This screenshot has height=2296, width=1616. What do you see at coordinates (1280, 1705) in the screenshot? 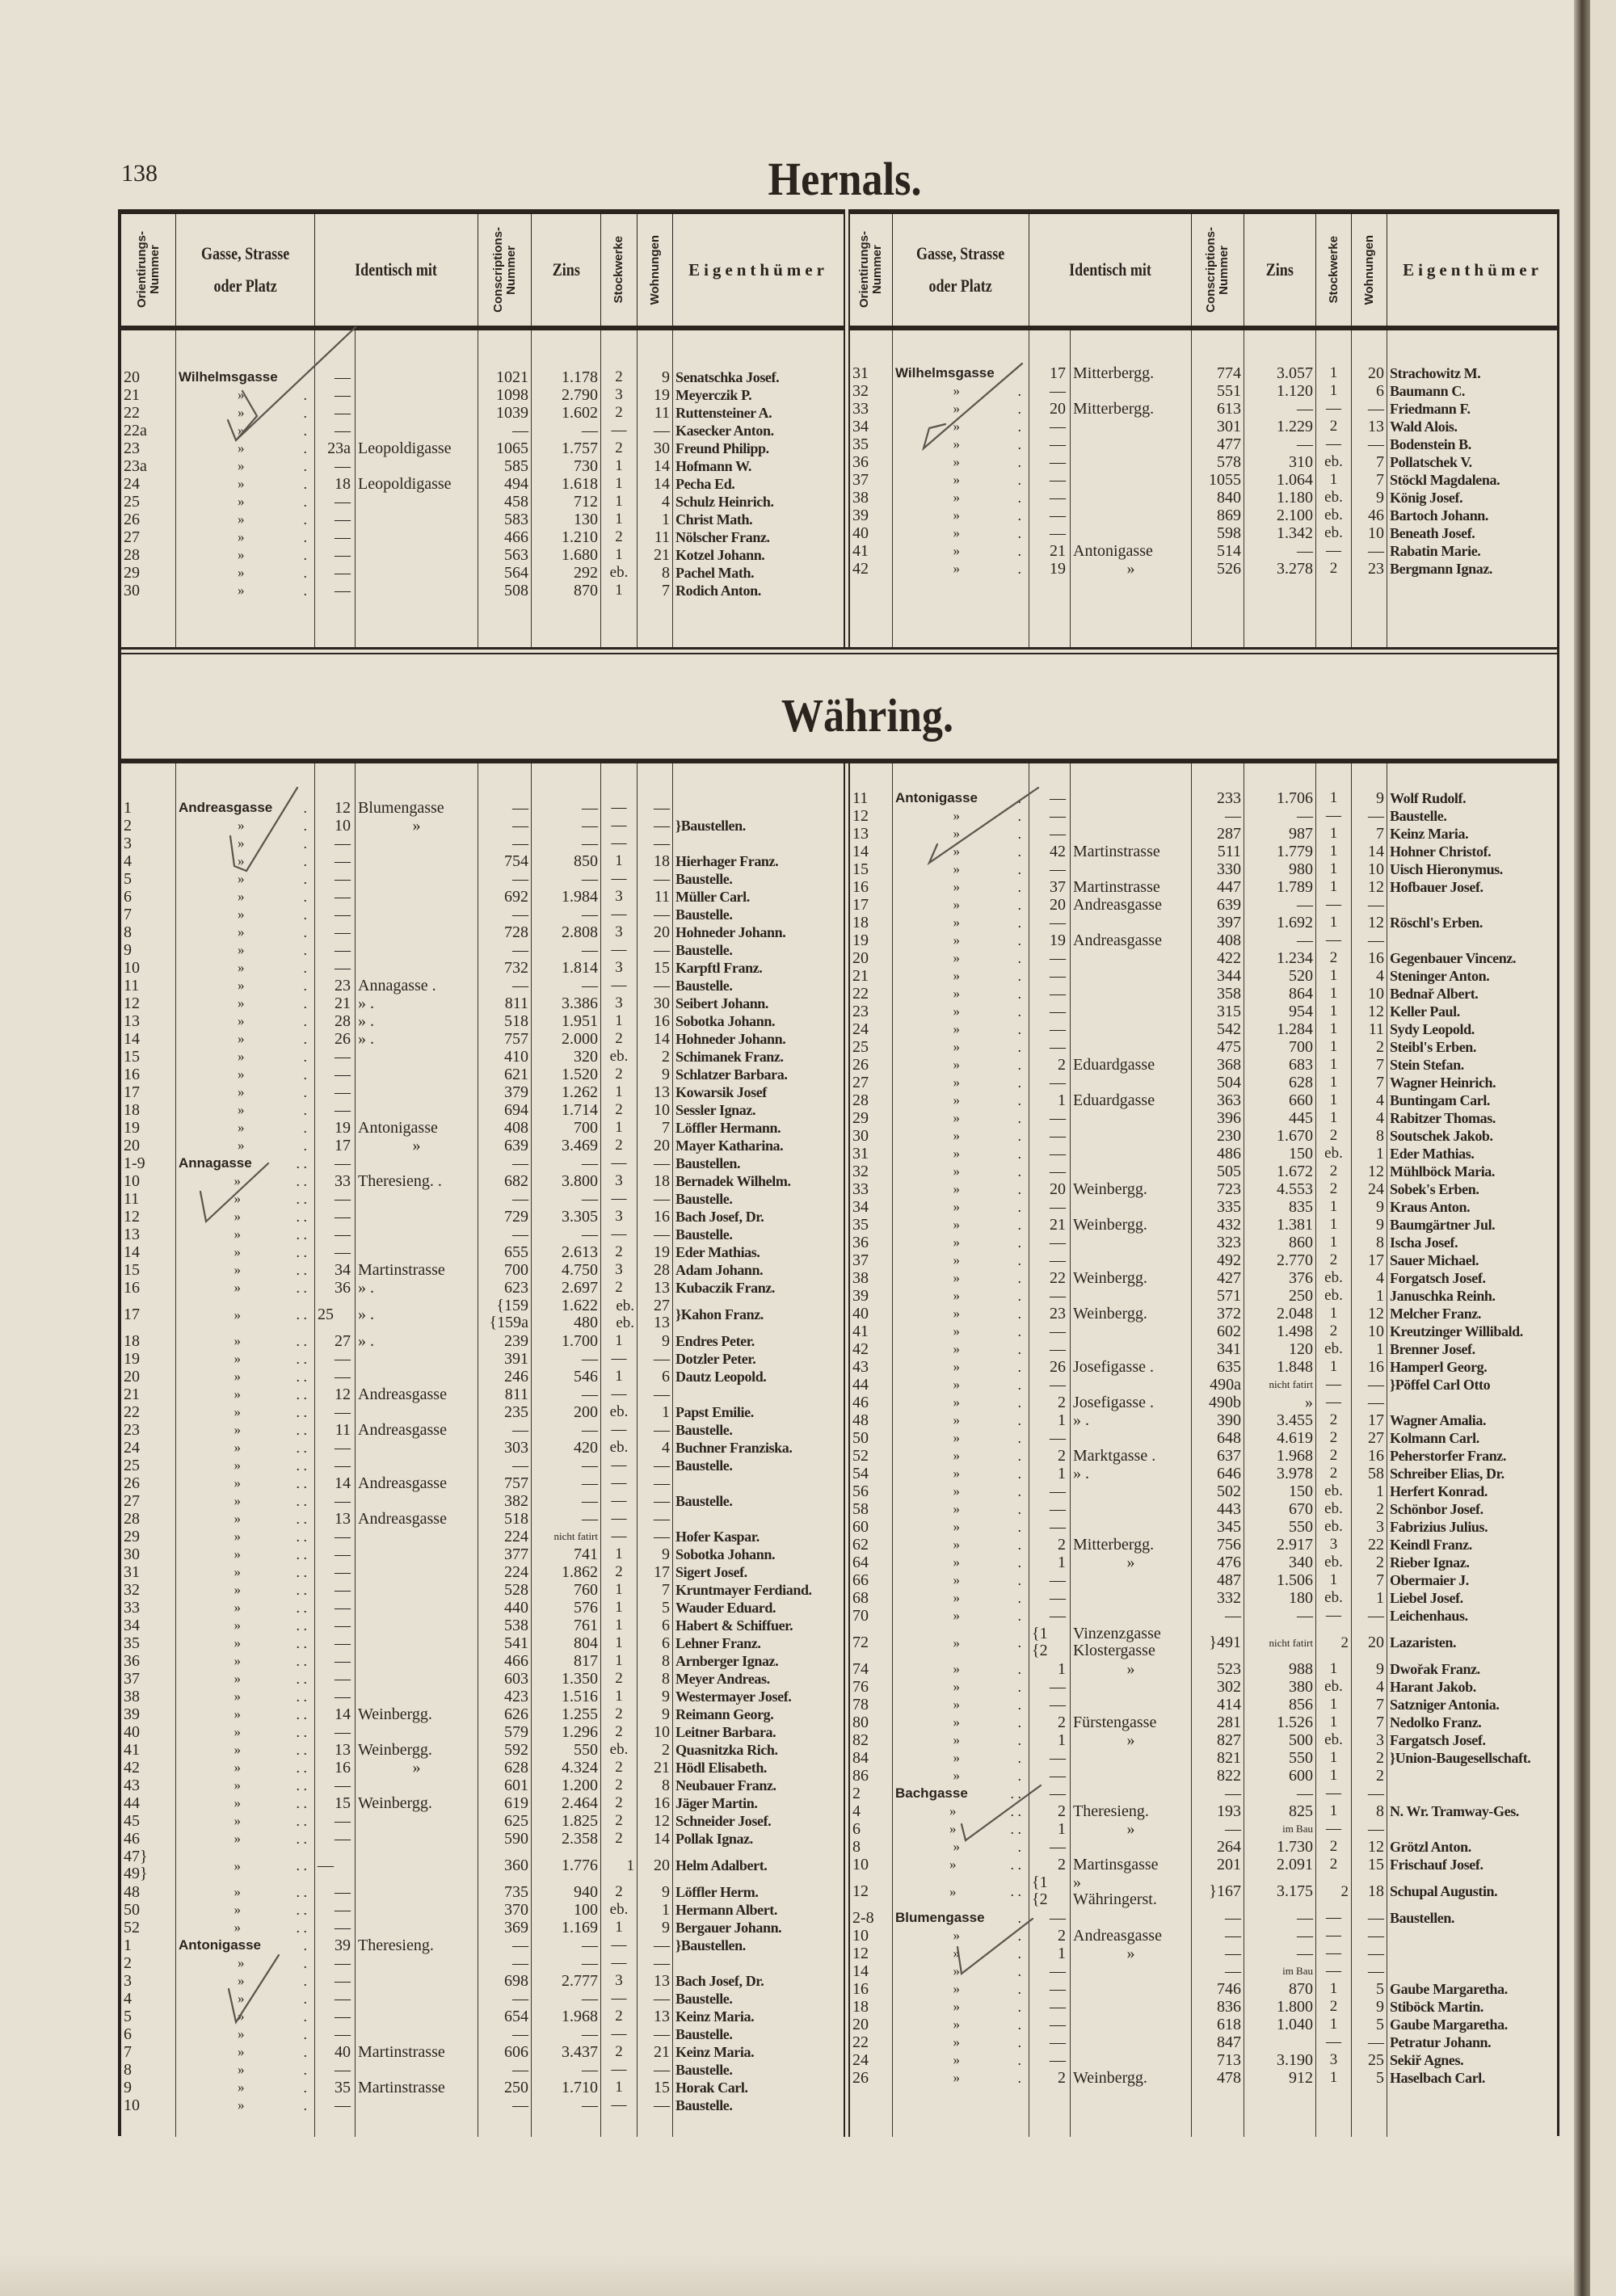
I see `zins: 856` at bounding box center [1280, 1705].